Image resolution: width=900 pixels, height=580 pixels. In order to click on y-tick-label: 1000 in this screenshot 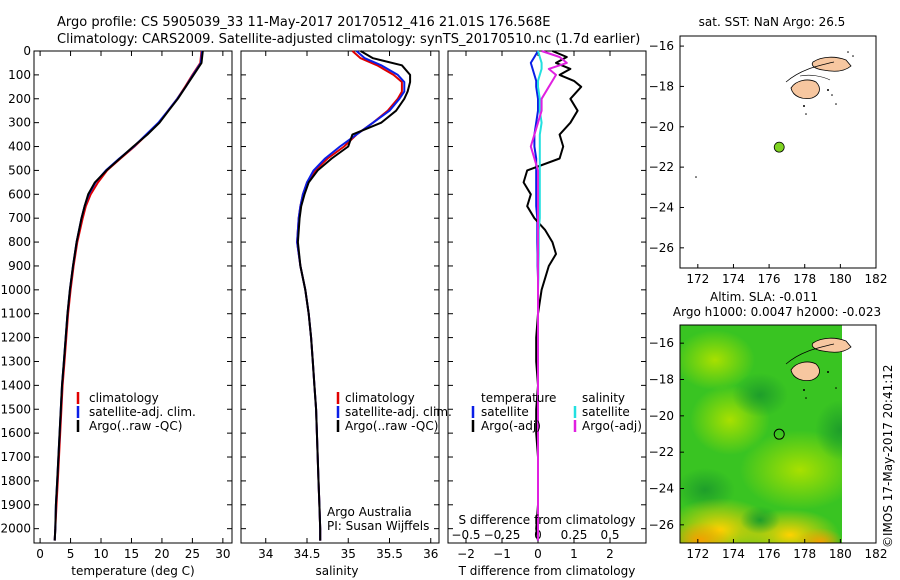, I will do `click(15, 290)`.